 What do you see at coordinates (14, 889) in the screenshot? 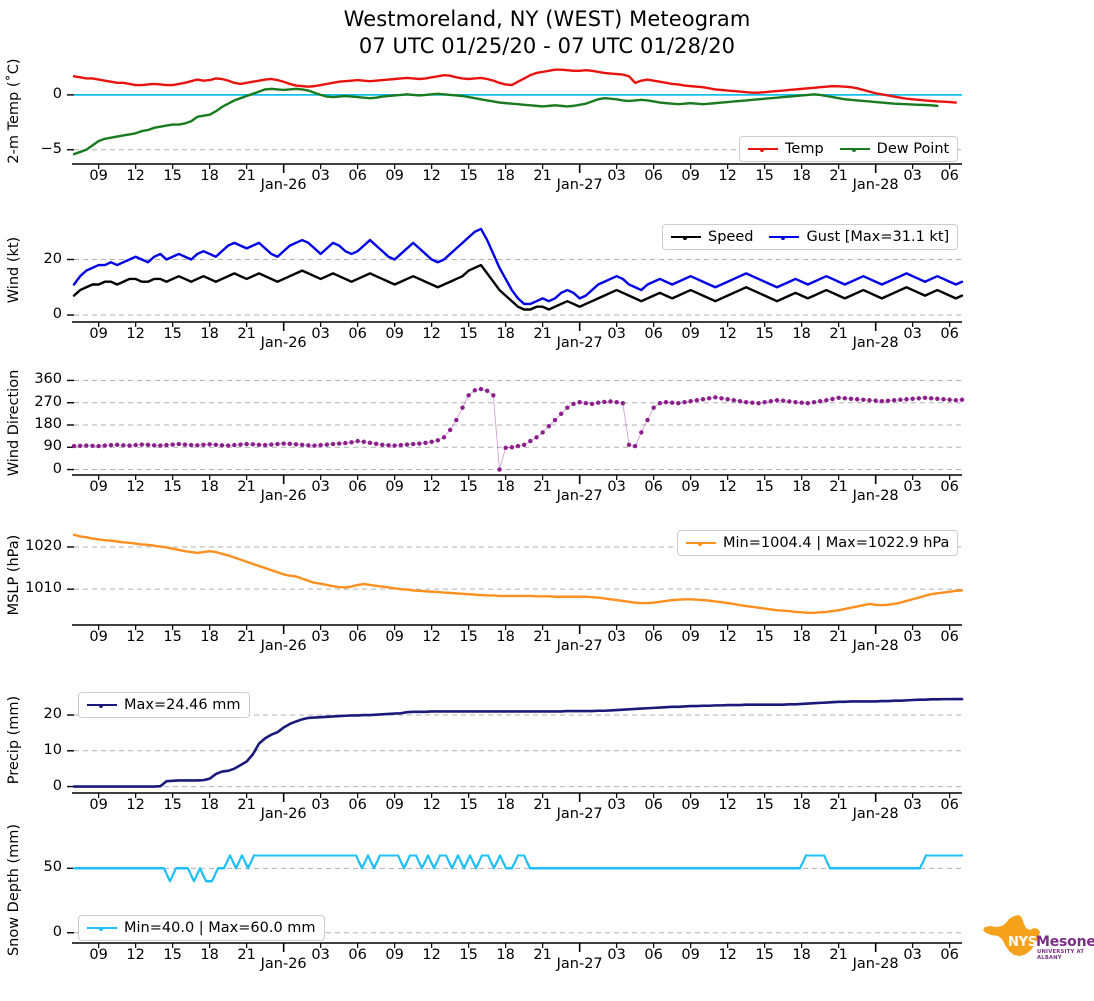
I see `y-axis-label-snow_depth: Snow Depth (mm)` at bounding box center [14, 889].